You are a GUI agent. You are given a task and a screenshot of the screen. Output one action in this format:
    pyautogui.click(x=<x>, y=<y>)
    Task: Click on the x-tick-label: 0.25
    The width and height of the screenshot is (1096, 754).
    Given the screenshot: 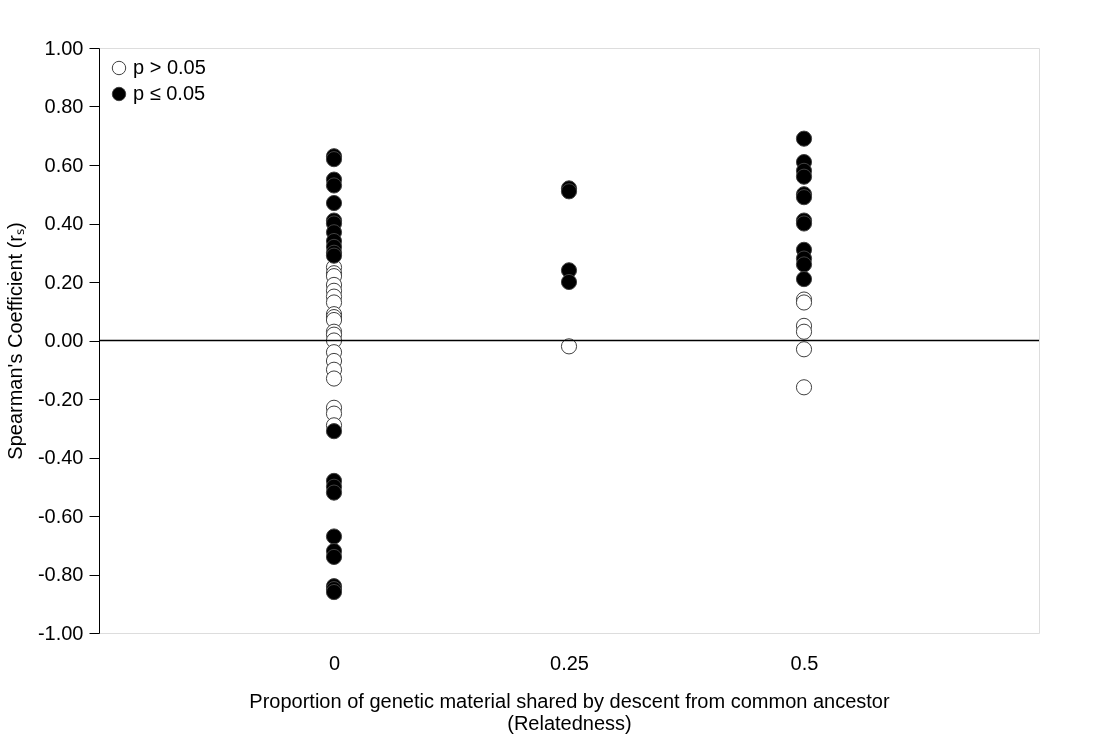 What is the action you would take?
    pyautogui.click(x=569, y=662)
    